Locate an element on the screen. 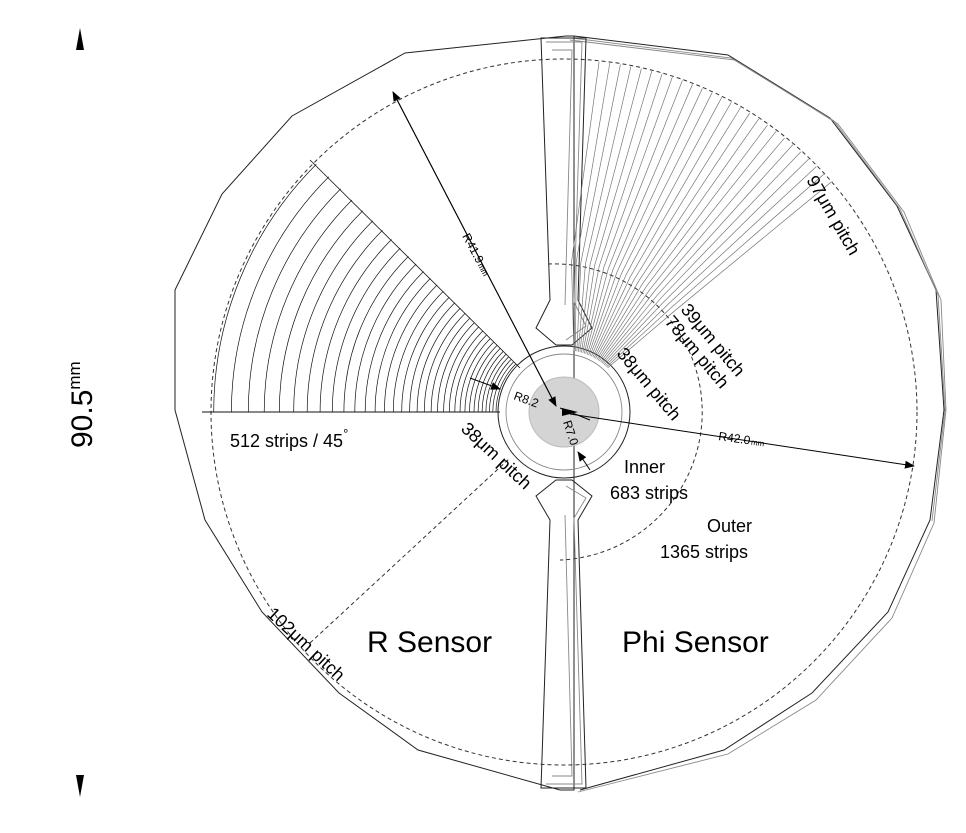 This screenshot has height=833, width=966. center-mark is located at coordinates (570, 412).